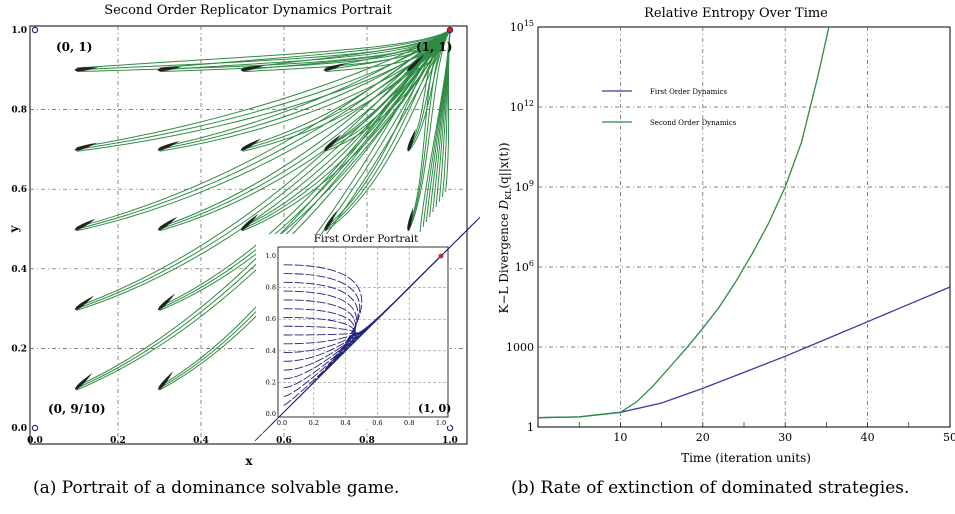 The image size is (955, 514). Describe the element at coordinates (744, 352) in the screenshot. I see `series-line` at that location.